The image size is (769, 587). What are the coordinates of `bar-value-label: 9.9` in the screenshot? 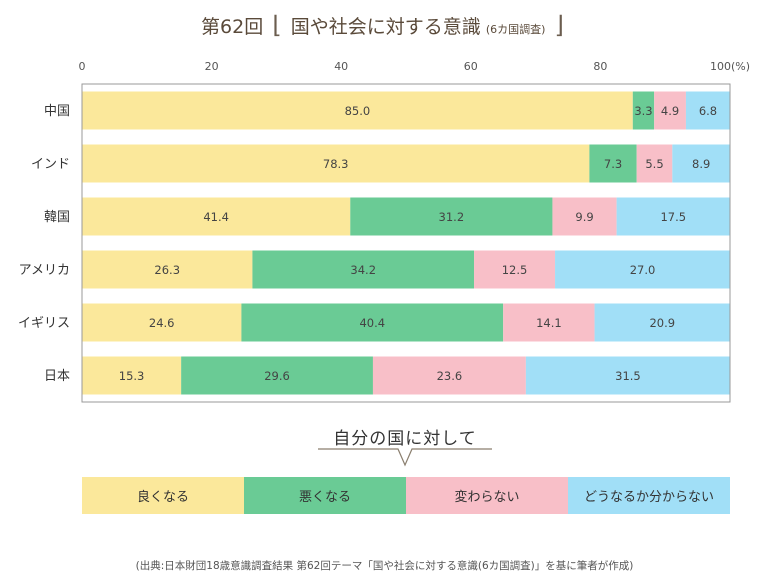 It's located at (584, 217).